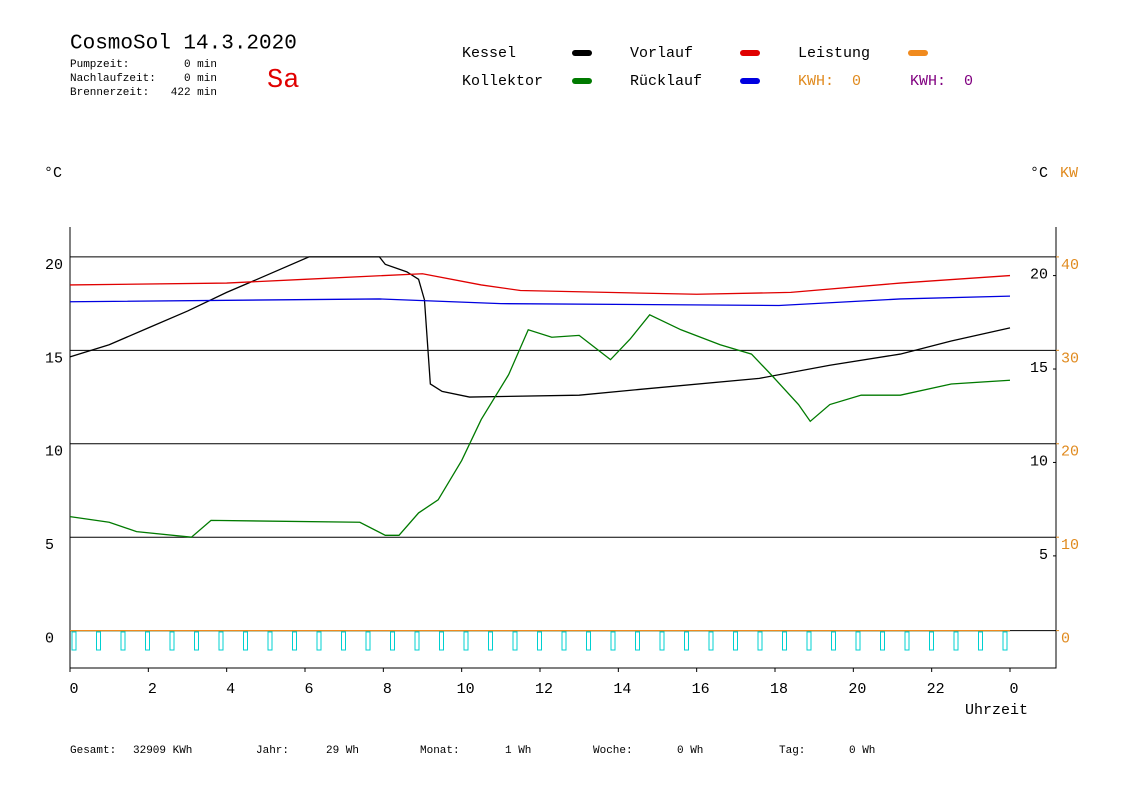  I want to click on legend-label: Rücklauf, so click(666, 81).